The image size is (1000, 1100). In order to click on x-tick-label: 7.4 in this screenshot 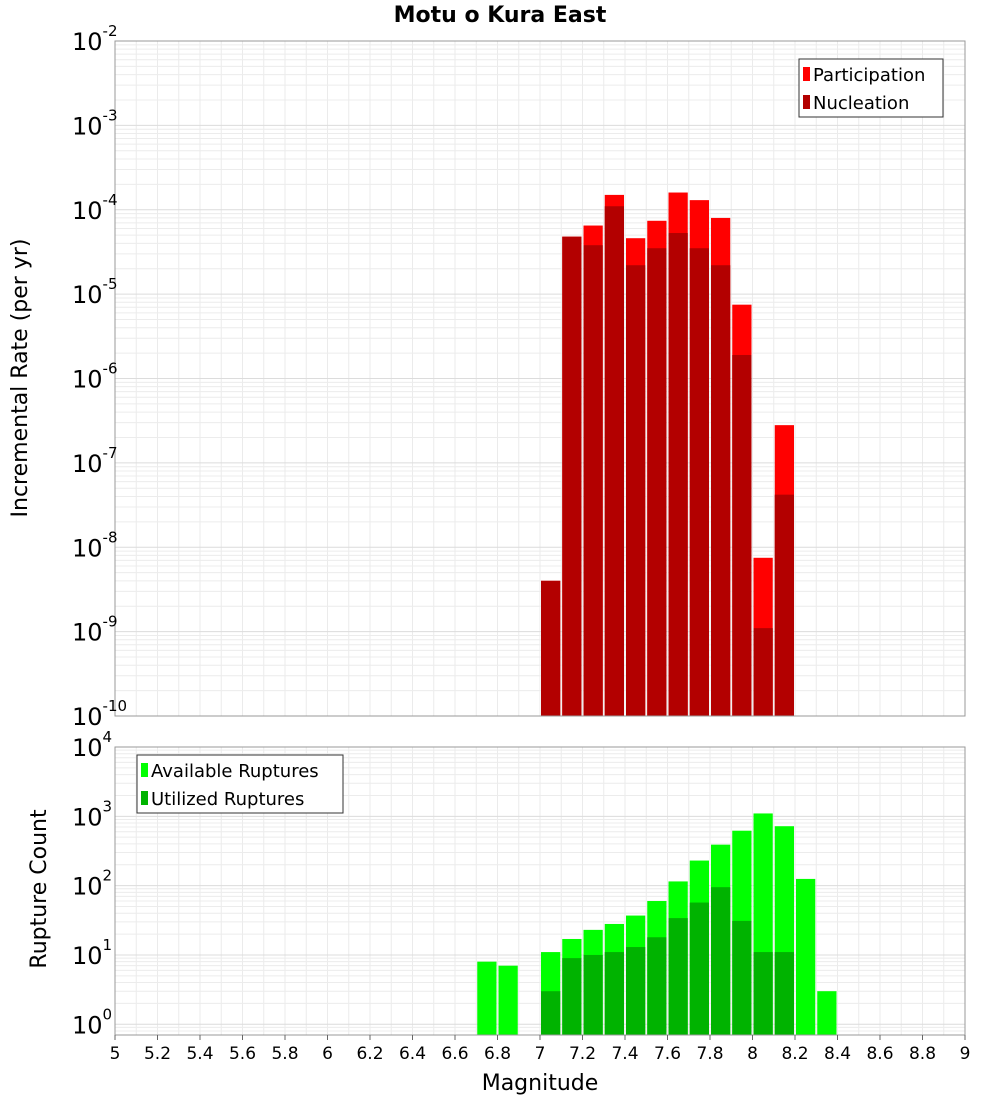, I will do `click(624, 1054)`.